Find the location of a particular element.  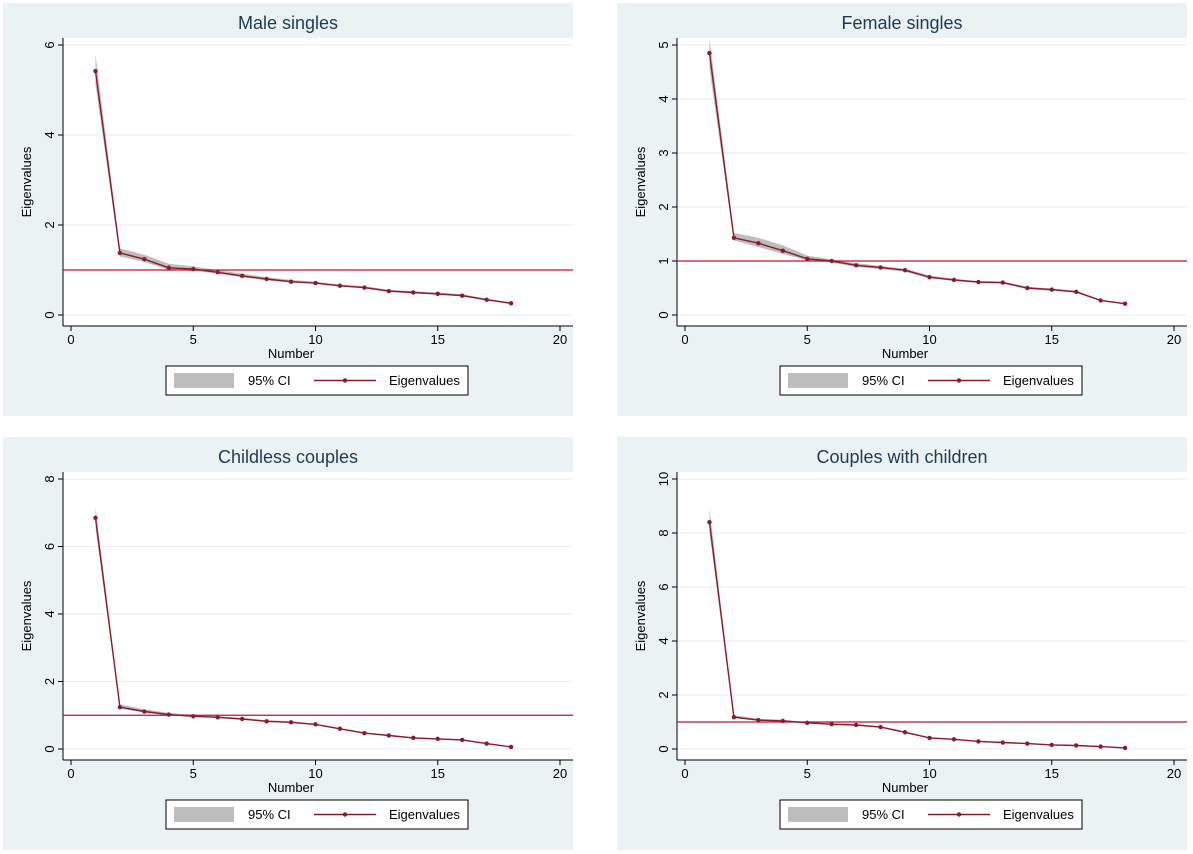

chart-title: Female singles is located at coordinates (901, 23).